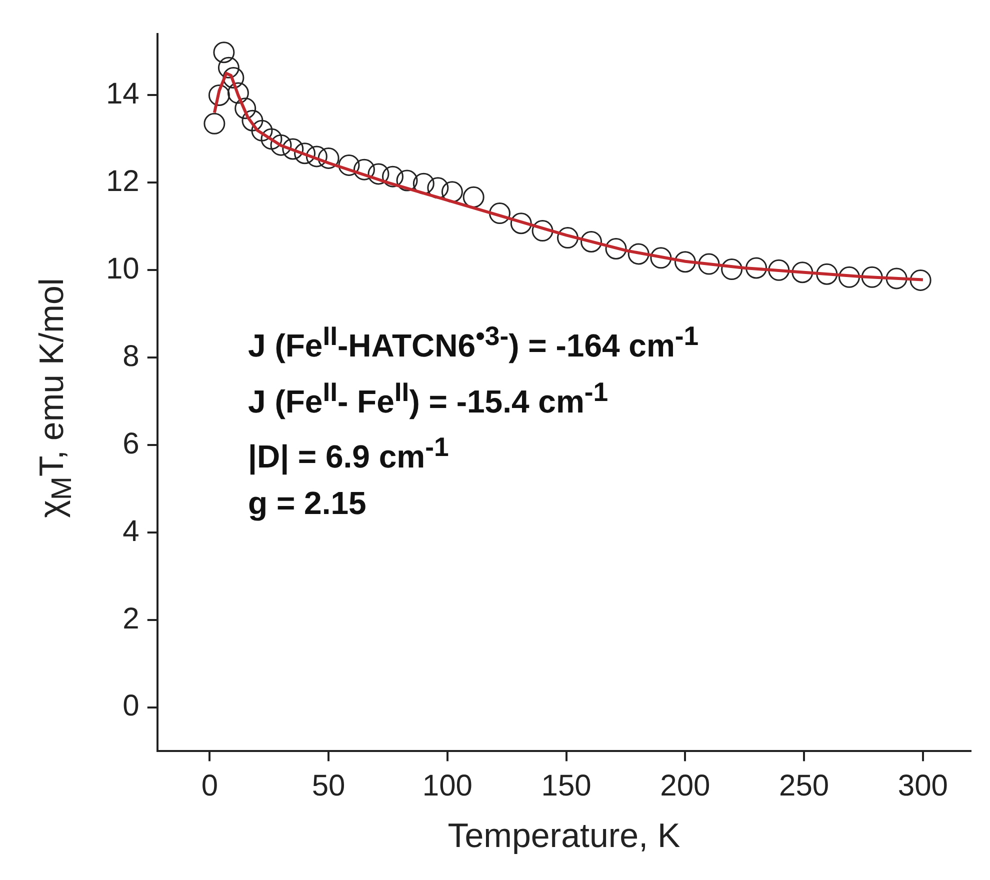 The height and width of the screenshot is (880, 990). I want to click on y-tick-label: 4, so click(131, 531).